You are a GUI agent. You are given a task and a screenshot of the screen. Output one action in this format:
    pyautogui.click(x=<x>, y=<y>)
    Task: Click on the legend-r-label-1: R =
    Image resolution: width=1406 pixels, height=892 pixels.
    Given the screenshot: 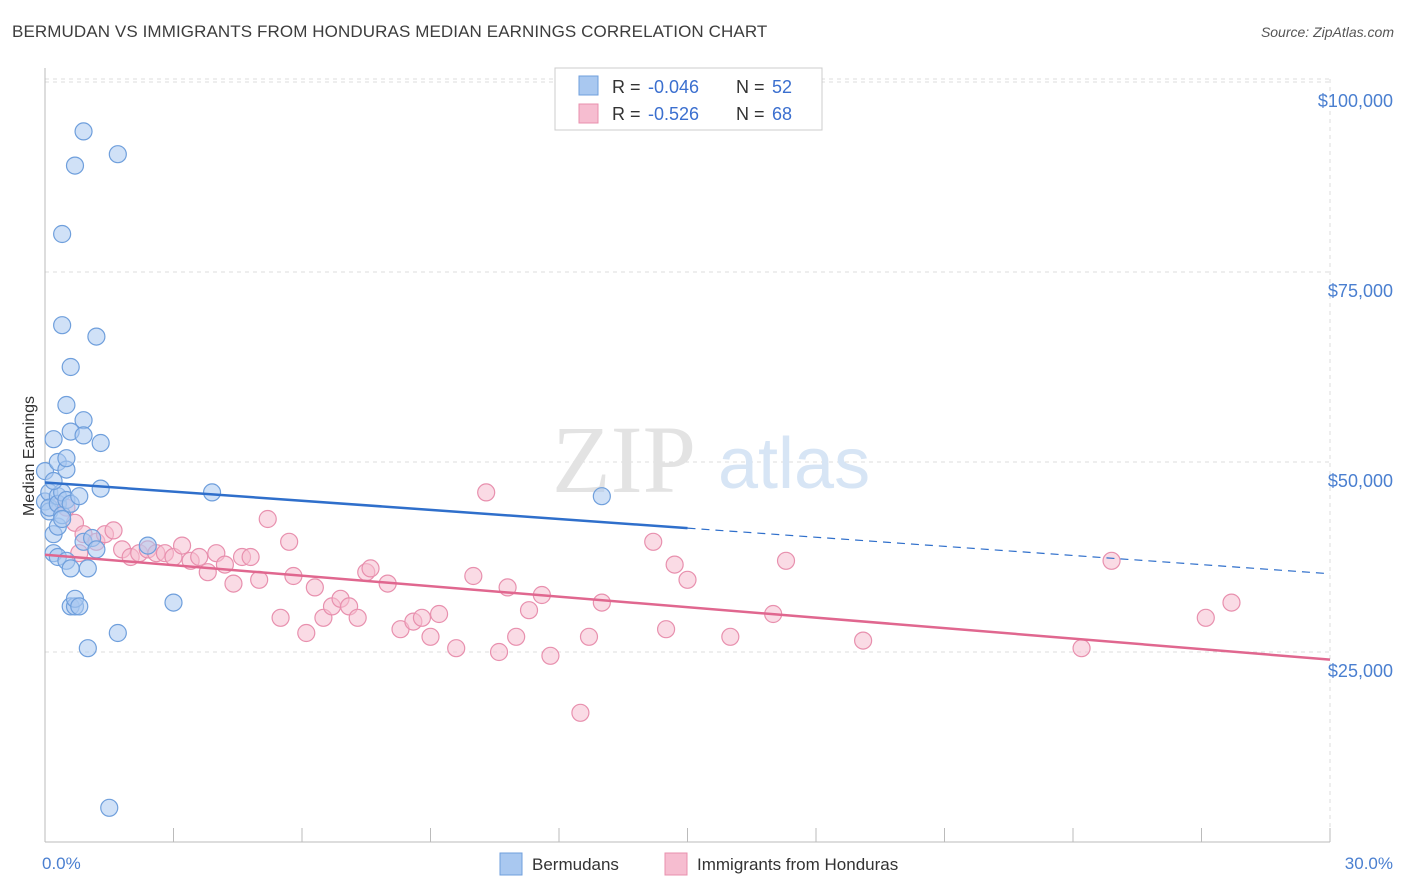 What is the action you would take?
    pyautogui.click(x=626, y=87)
    